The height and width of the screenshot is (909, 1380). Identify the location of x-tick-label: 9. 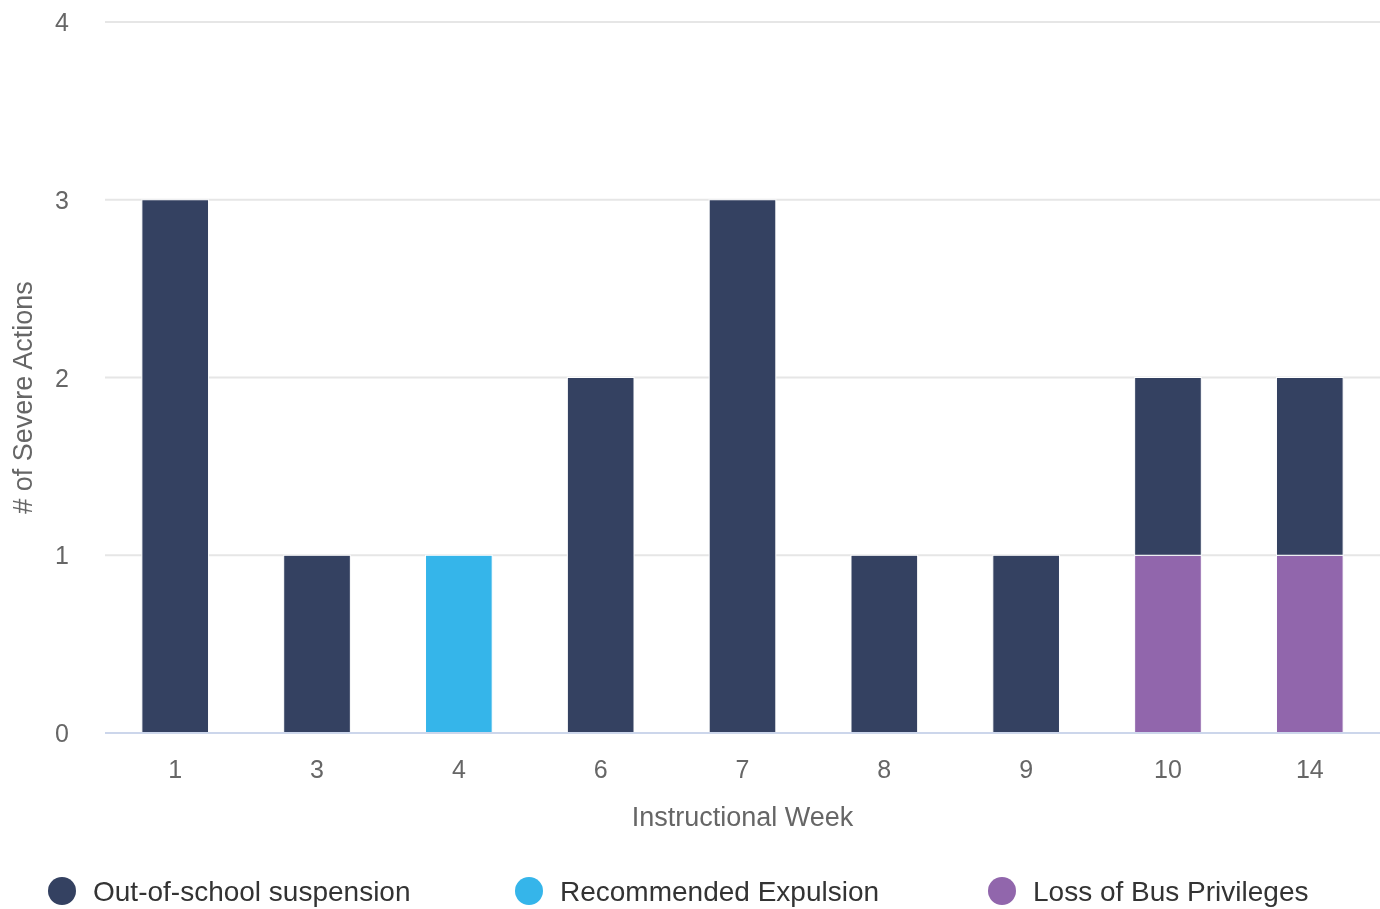
(1026, 769).